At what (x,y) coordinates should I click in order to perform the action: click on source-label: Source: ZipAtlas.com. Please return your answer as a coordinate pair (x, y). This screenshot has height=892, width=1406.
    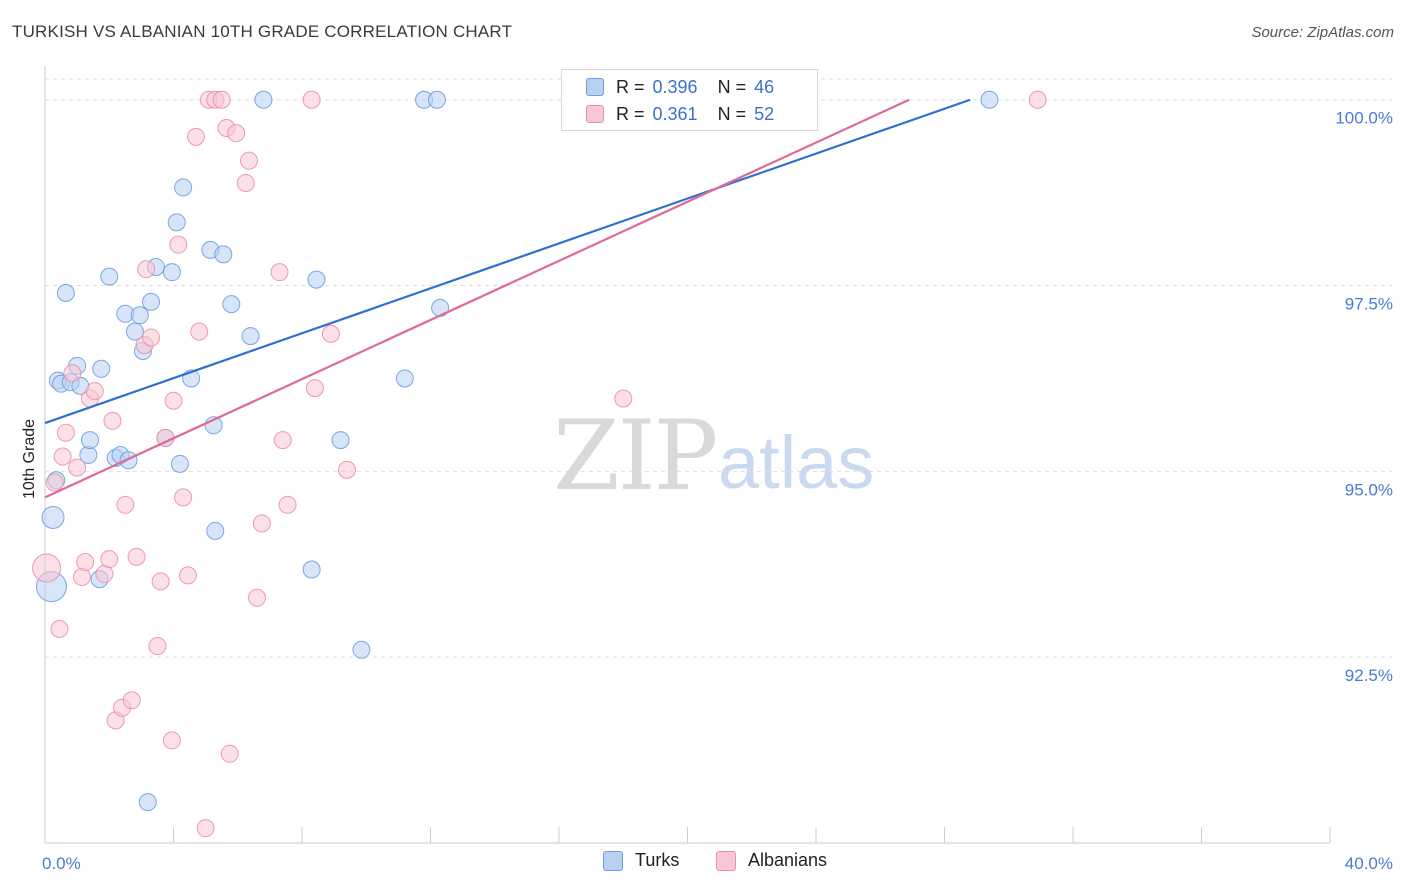
    Looking at the image, I should click on (1322, 32).